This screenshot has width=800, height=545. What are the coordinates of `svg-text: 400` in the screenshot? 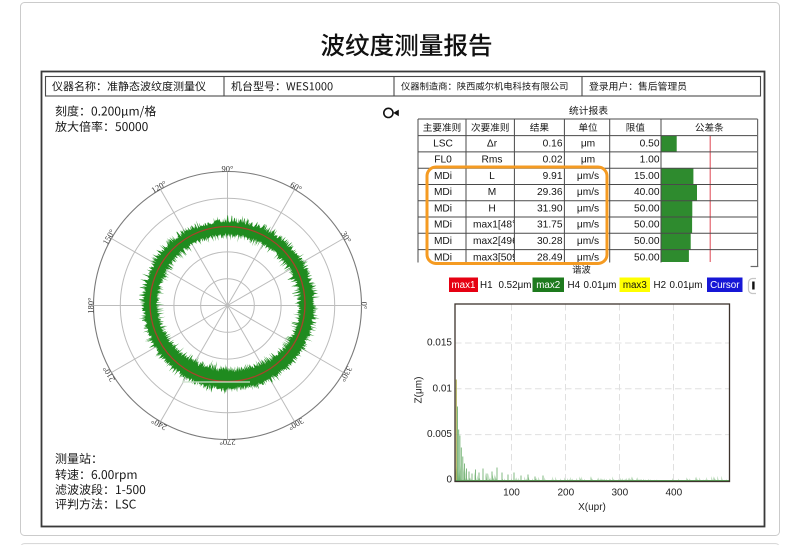 It's located at (673, 493).